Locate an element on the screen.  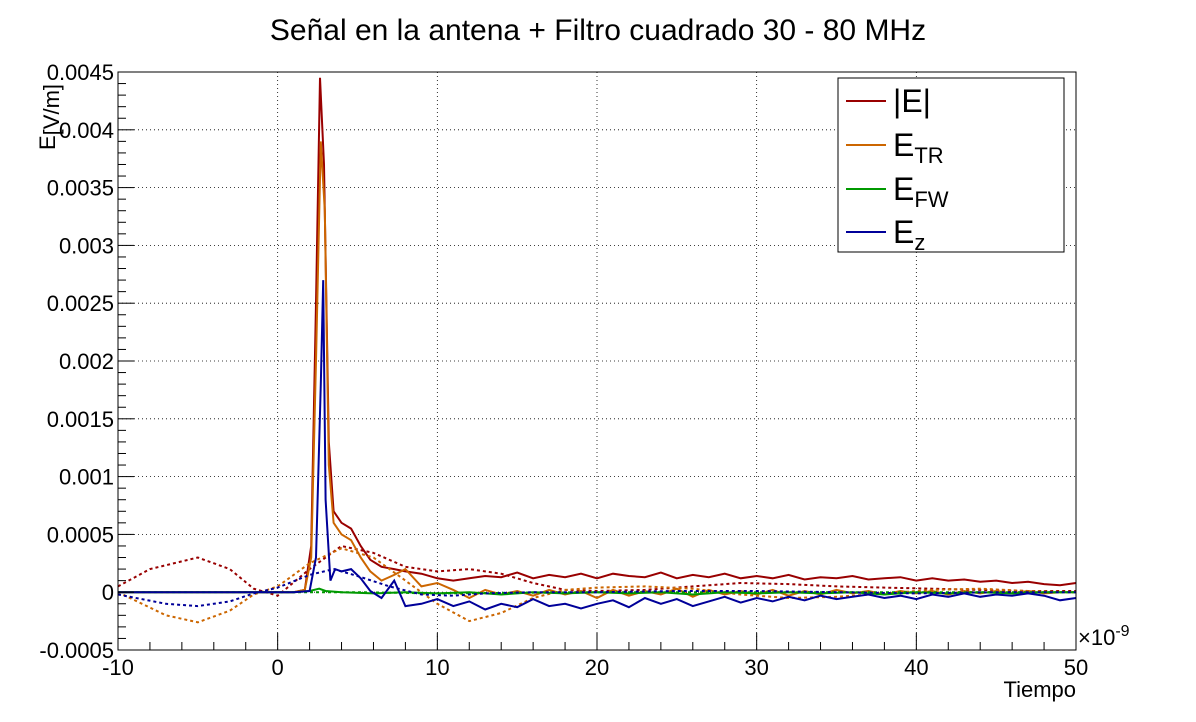
legend-entry: ETR is located at coordinates (895, 147).